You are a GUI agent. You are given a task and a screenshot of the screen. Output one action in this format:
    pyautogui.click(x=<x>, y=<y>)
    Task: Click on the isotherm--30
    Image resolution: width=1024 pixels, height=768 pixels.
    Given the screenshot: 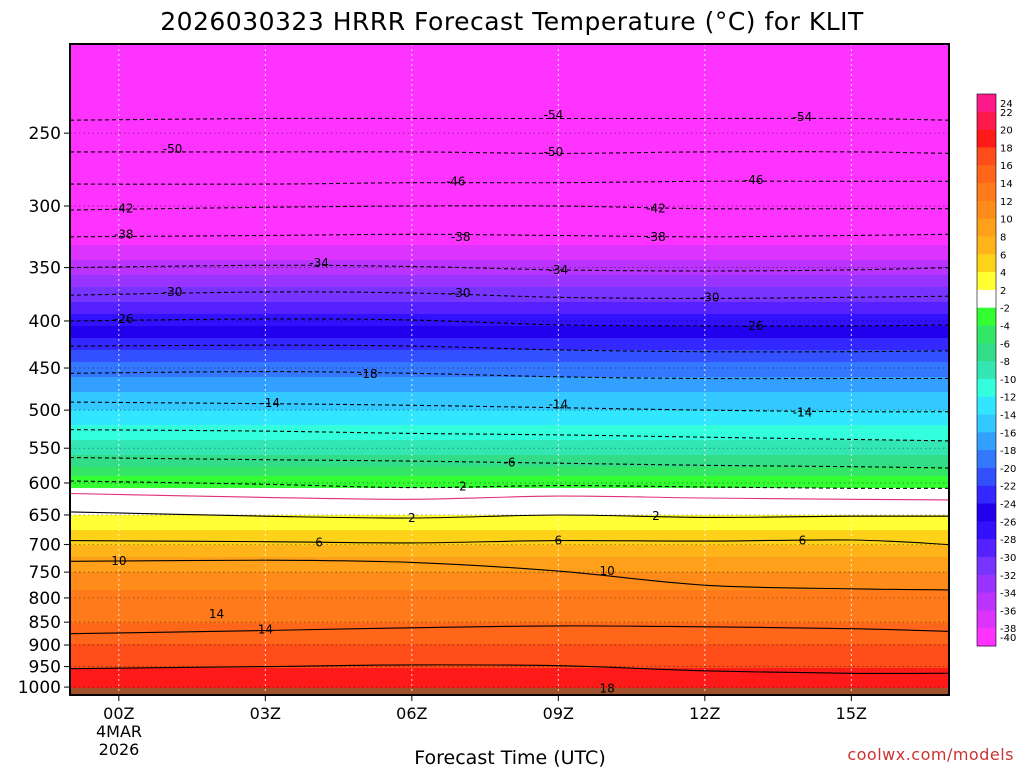 What is the action you would take?
    pyautogui.click(x=509, y=295)
    